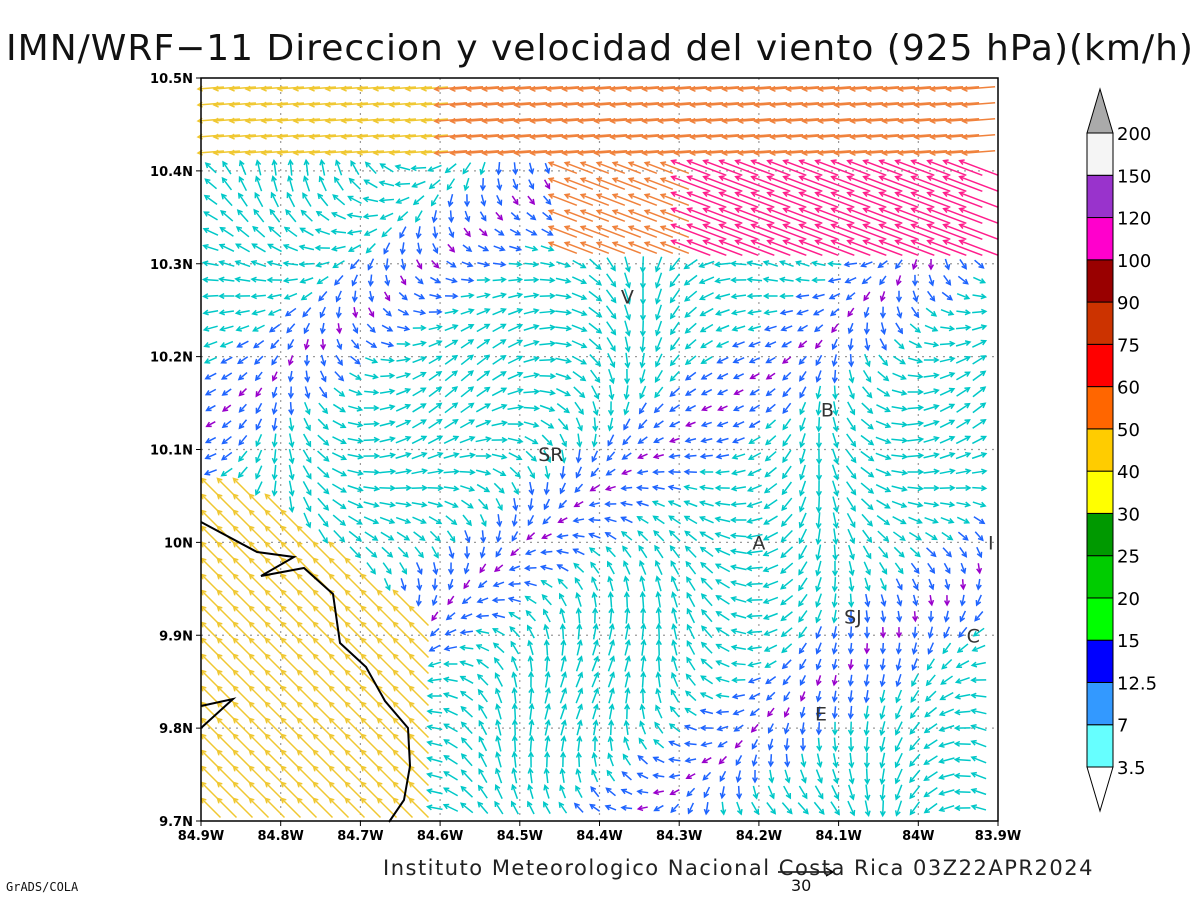  What do you see at coordinates (1128, 388) in the screenshot?
I see `legend-label: 60` at bounding box center [1128, 388].